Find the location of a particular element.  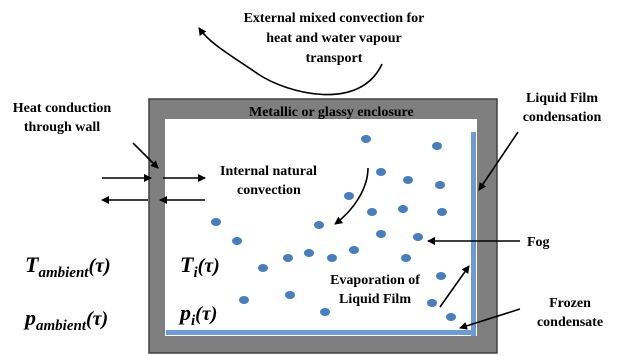

liquid-film-label-line1: Liquid Film is located at coordinates (562, 98).